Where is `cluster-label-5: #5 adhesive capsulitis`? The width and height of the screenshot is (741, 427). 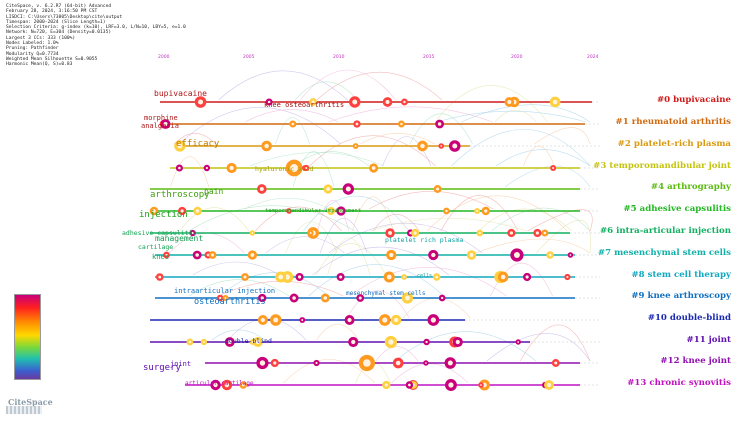 cluster-label-5: #5 adhesive capsulitis is located at coordinates (677, 209).